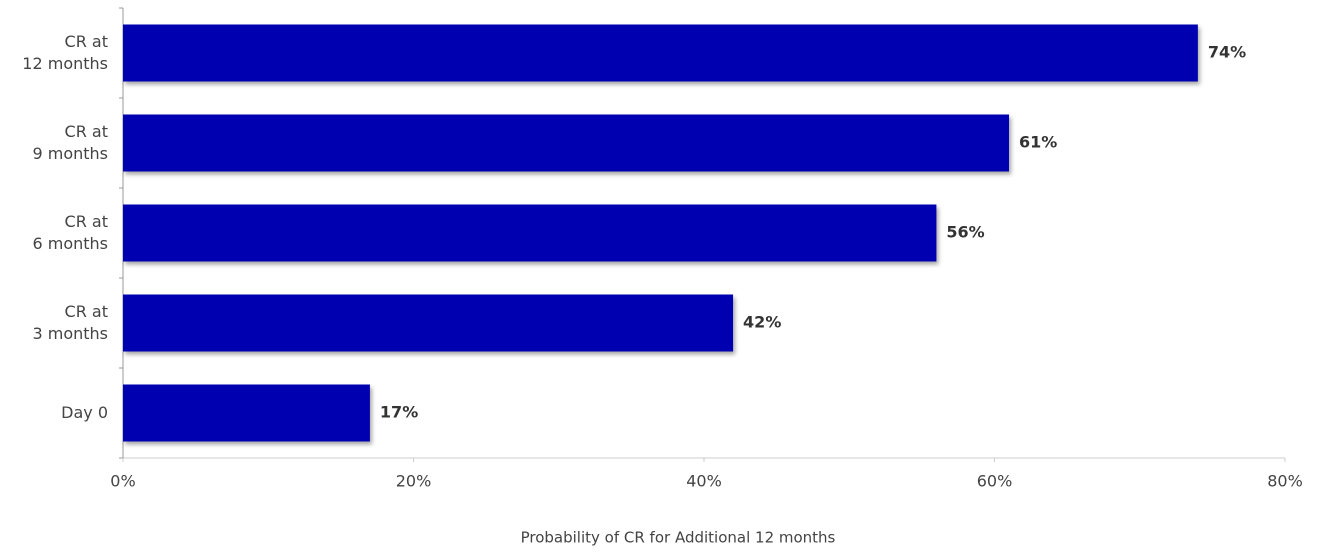 The width and height of the screenshot is (1327, 553). What do you see at coordinates (399, 412) in the screenshot?
I see `value-label: 17%` at bounding box center [399, 412].